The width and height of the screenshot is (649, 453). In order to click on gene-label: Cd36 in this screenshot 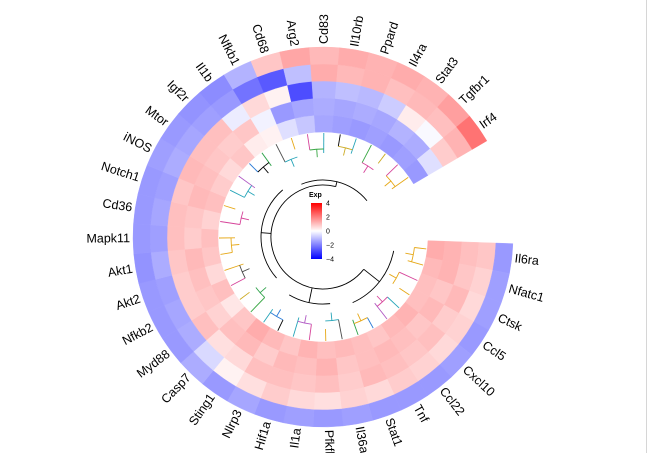, I will do `click(118, 205)`.